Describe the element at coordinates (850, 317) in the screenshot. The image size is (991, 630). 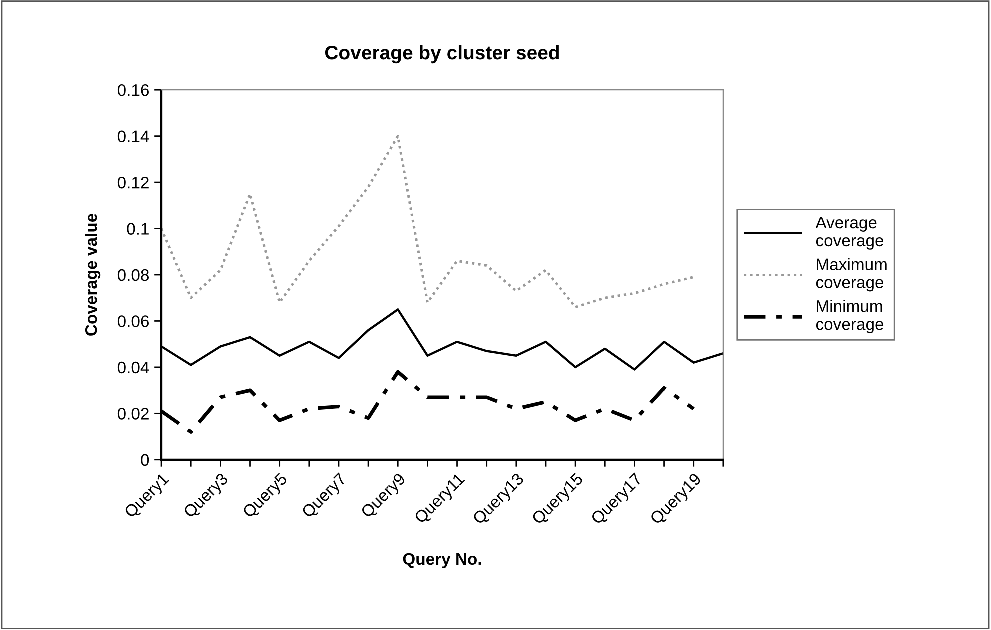
I see `legend-label: Minimum coverage` at that location.